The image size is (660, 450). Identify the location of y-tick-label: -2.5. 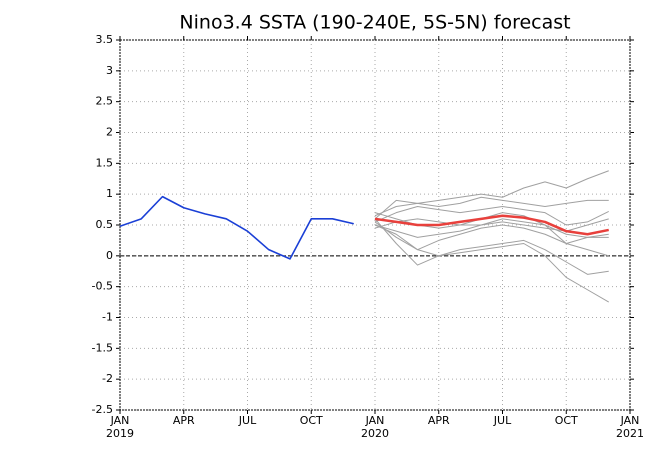
(102, 409).